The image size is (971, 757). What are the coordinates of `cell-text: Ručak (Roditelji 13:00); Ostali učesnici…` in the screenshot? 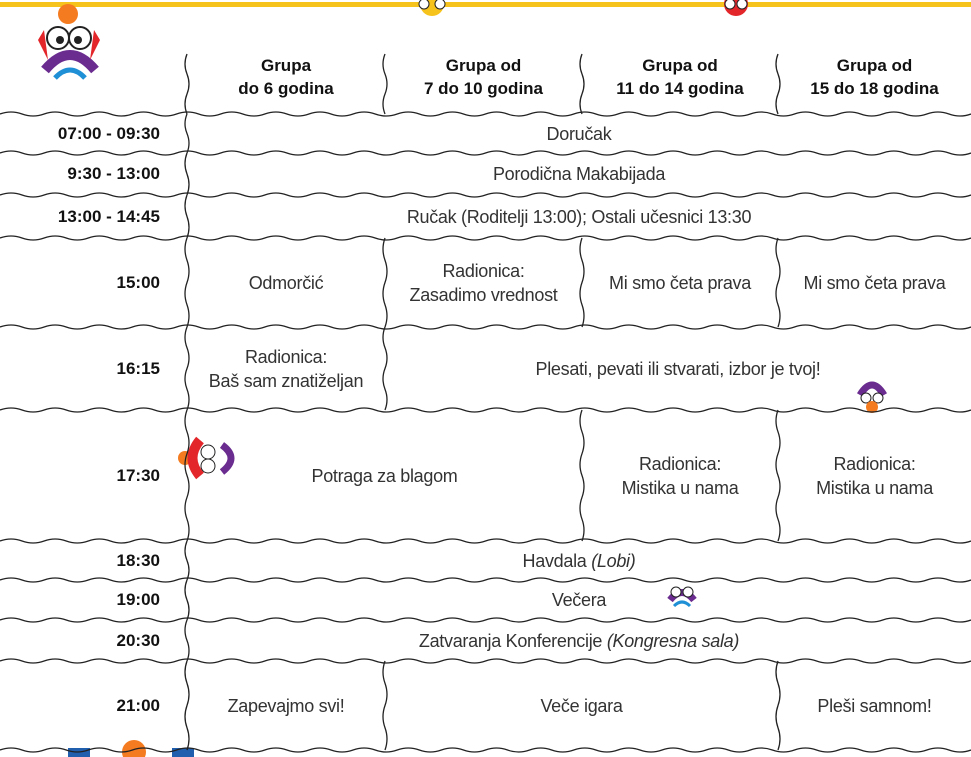 It's located at (579, 216).